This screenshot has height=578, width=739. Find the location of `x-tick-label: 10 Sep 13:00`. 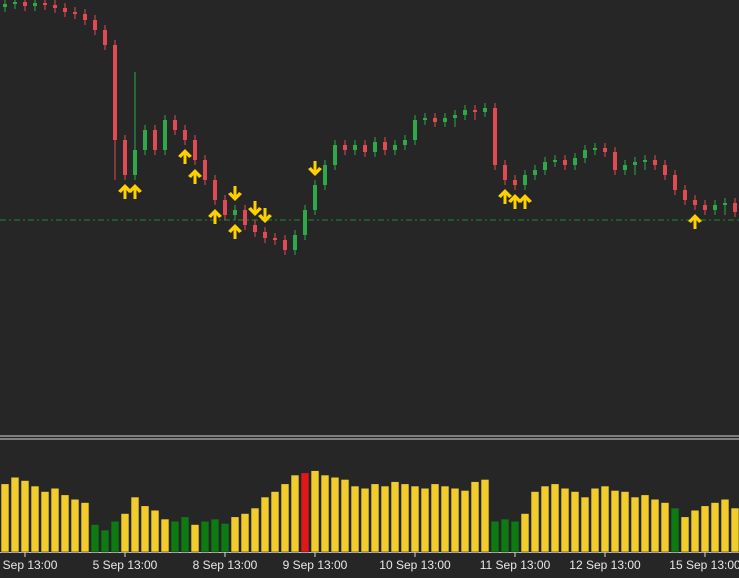

x-tick-label: 10 Sep 13:00 is located at coordinates (415, 565).